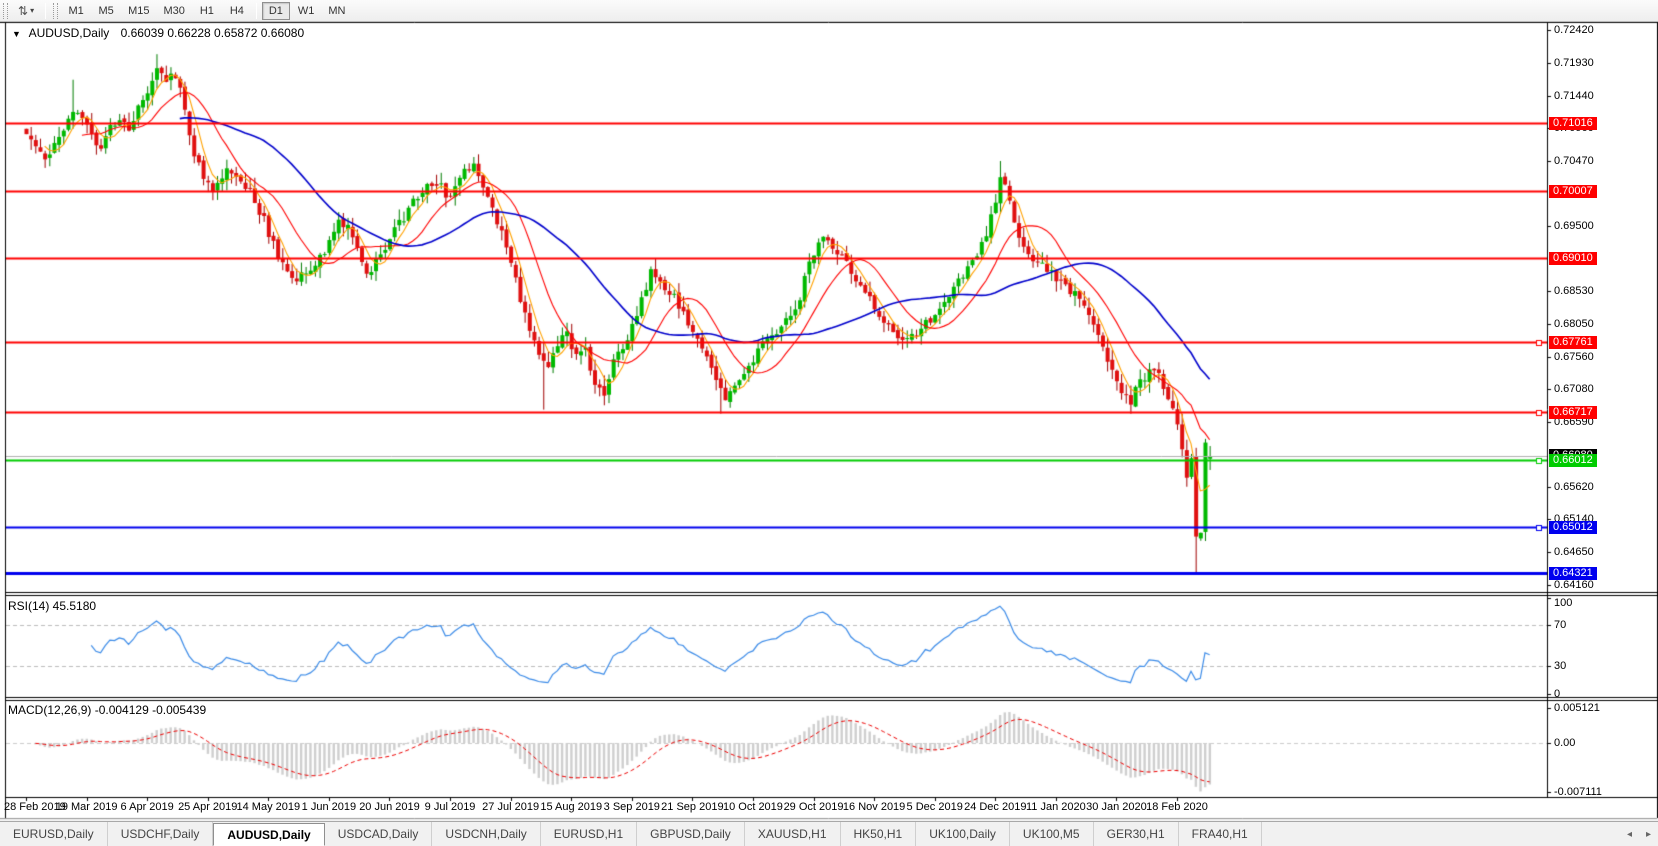 This screenshot has height=846, width=1658. I want to click on tab-uk100-daily: UK100,Daily, so click(963, 834).